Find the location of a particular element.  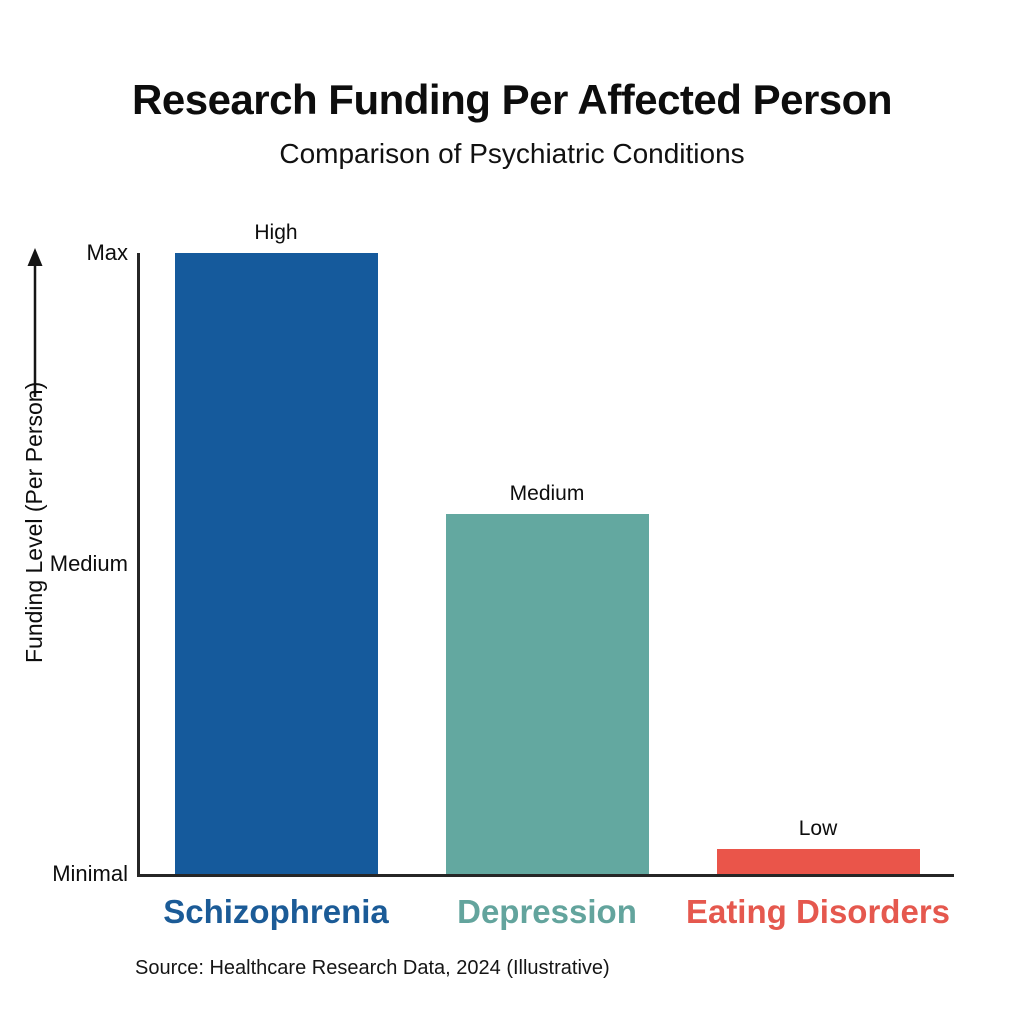

bar-depression is located at coordinates (547, 693).